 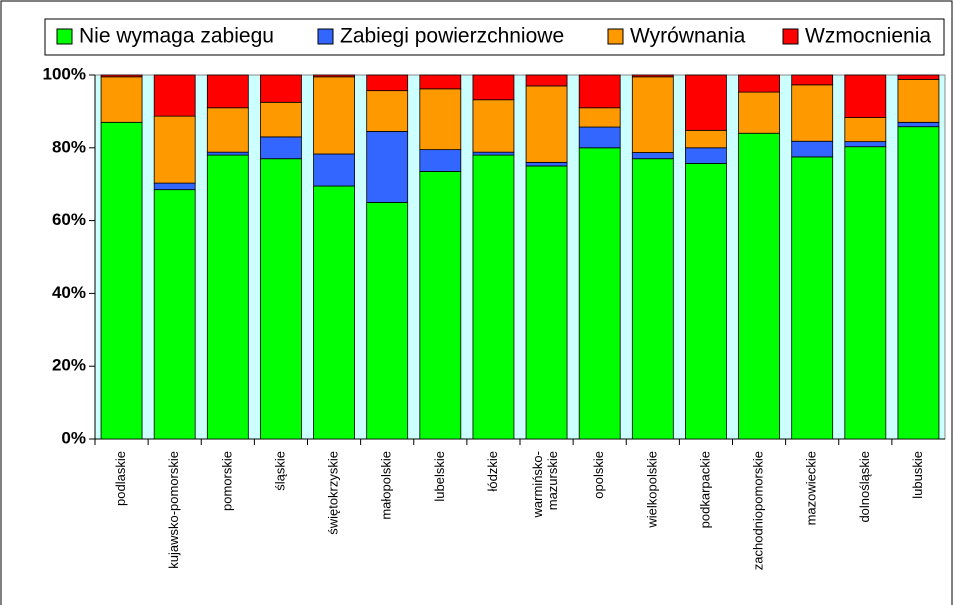 I want to click on y-tick-label: 60%, so click(x=69, y=219).